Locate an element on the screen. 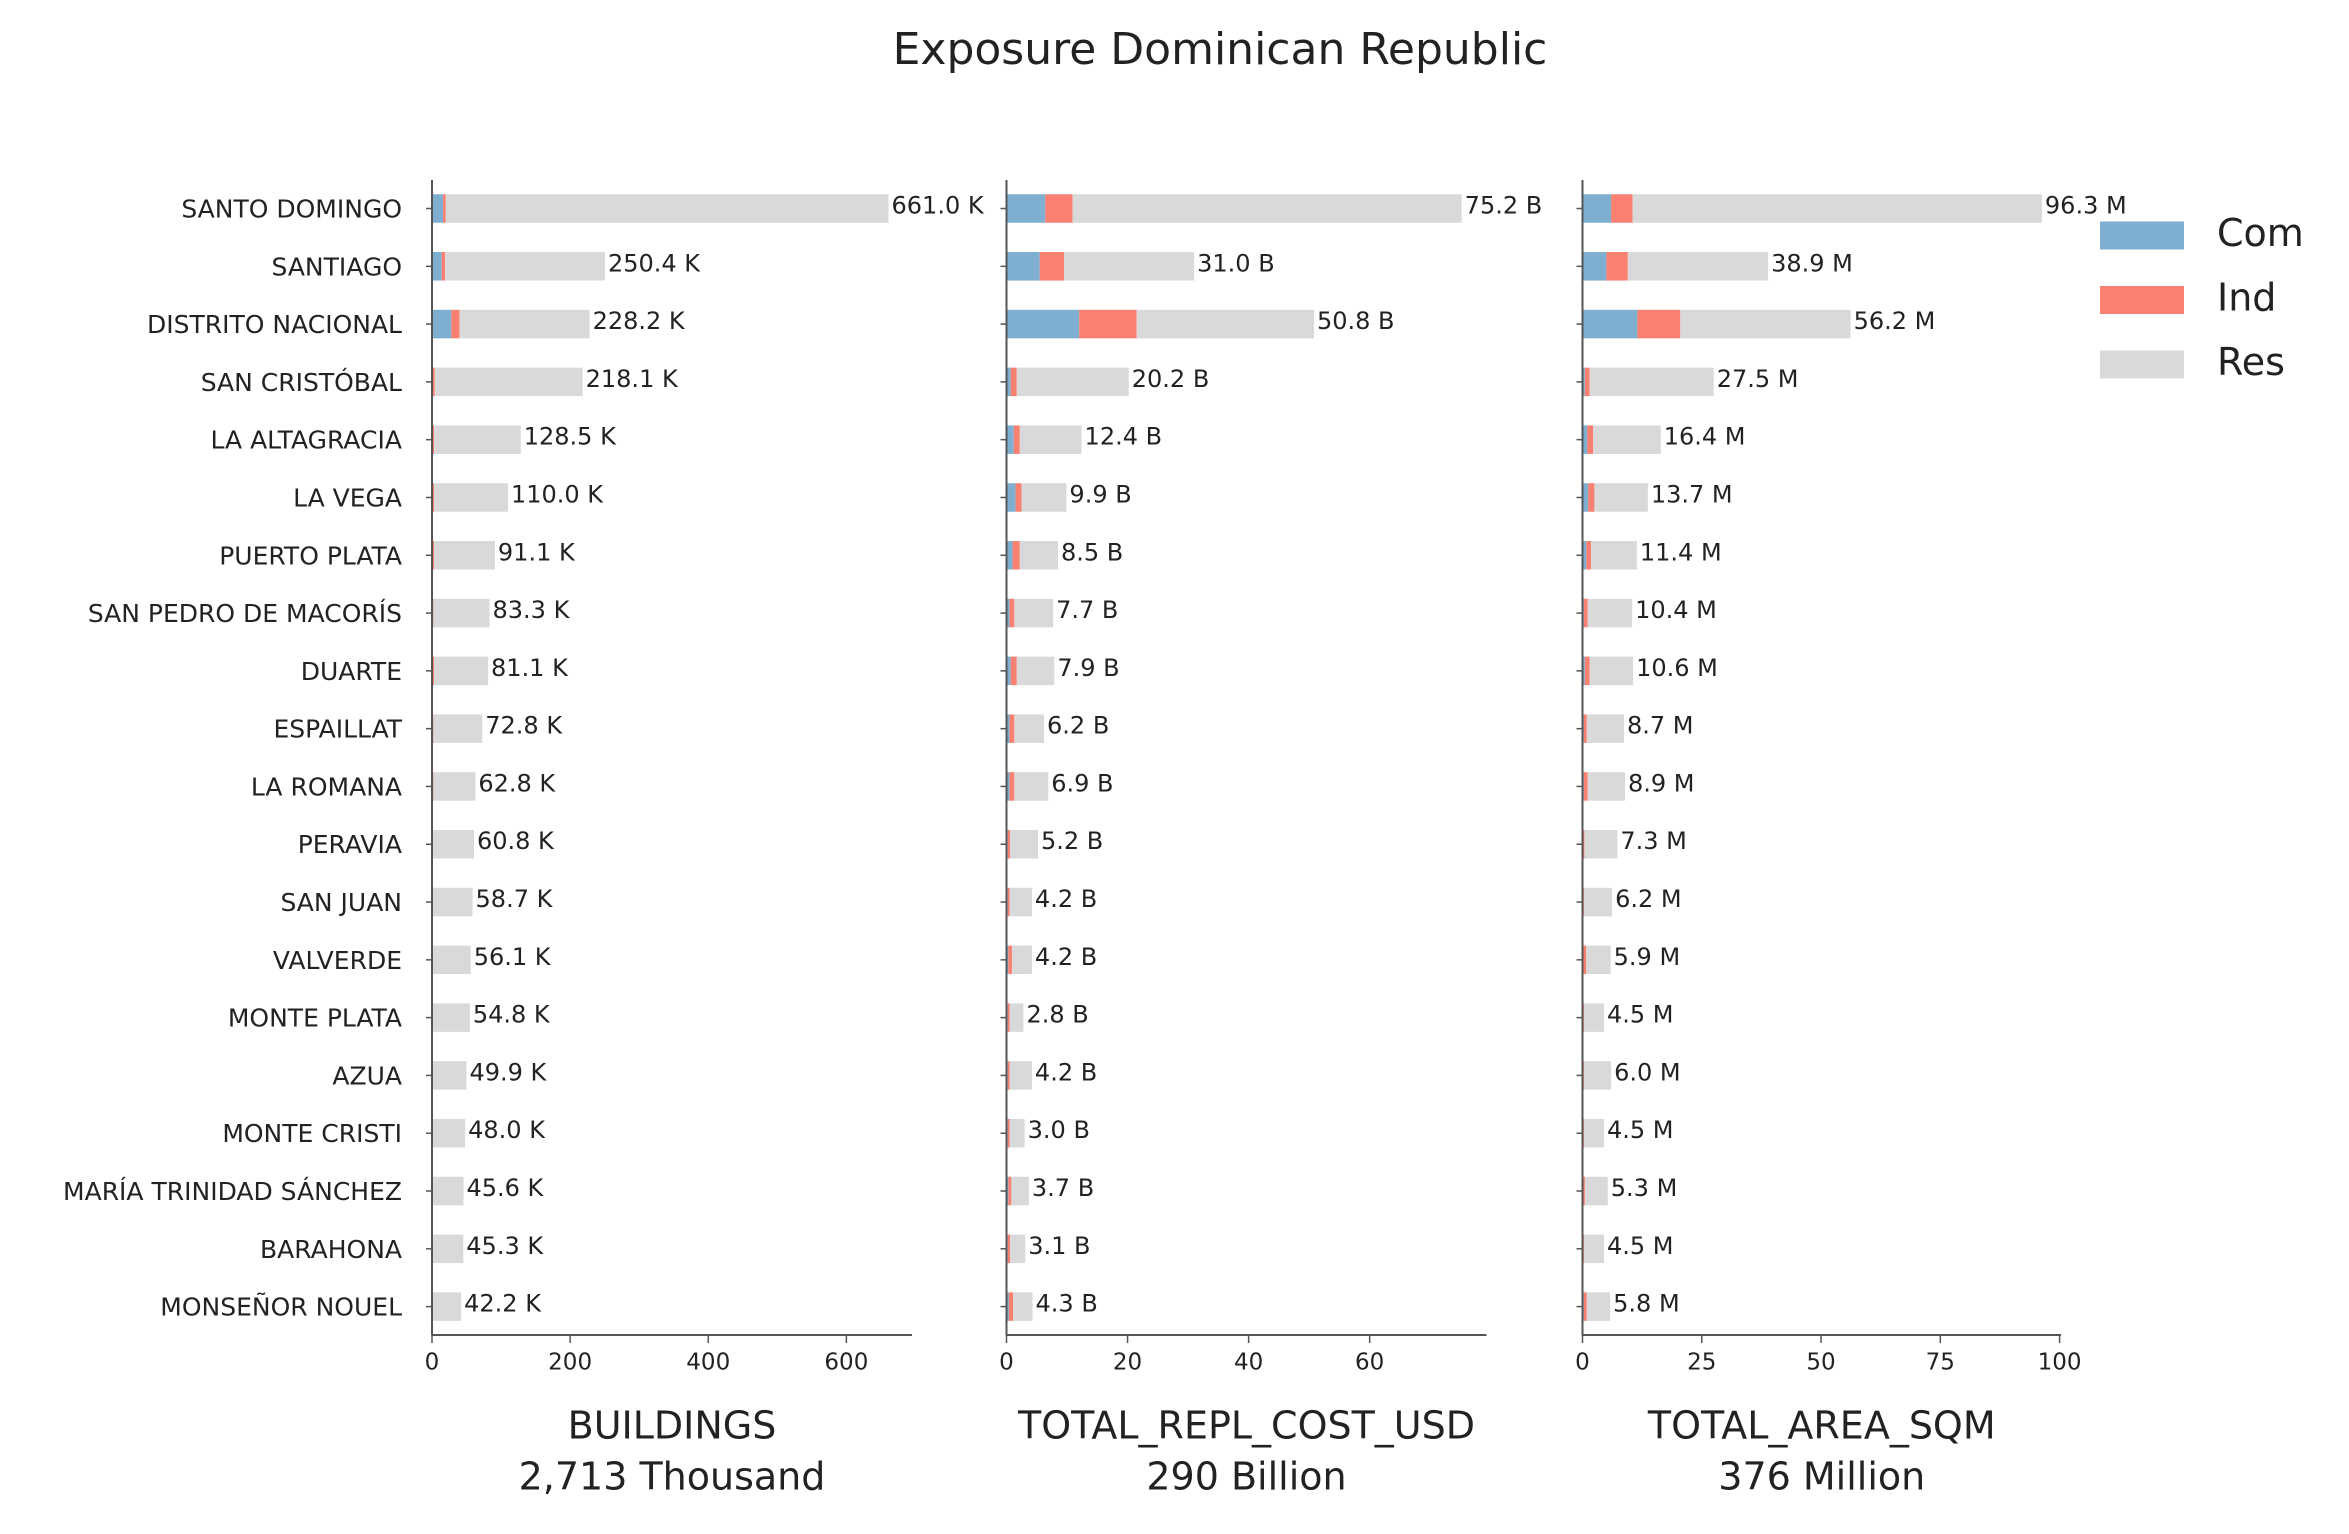 The image size is (2349, 1534). y-tick-label: LA VEGA is located at coordinates (347, 497).